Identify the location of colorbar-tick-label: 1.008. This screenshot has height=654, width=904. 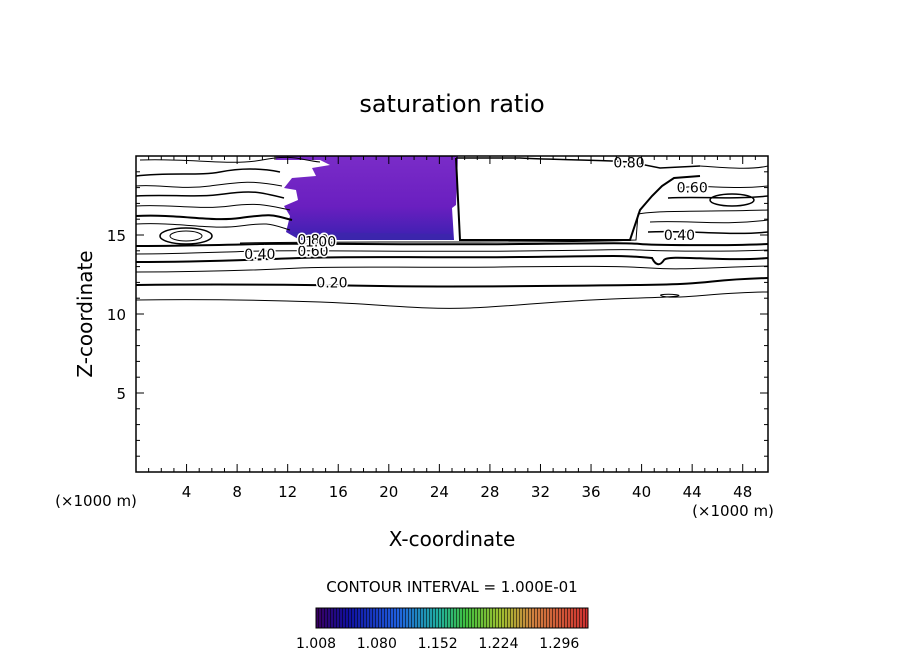
(316, 644).